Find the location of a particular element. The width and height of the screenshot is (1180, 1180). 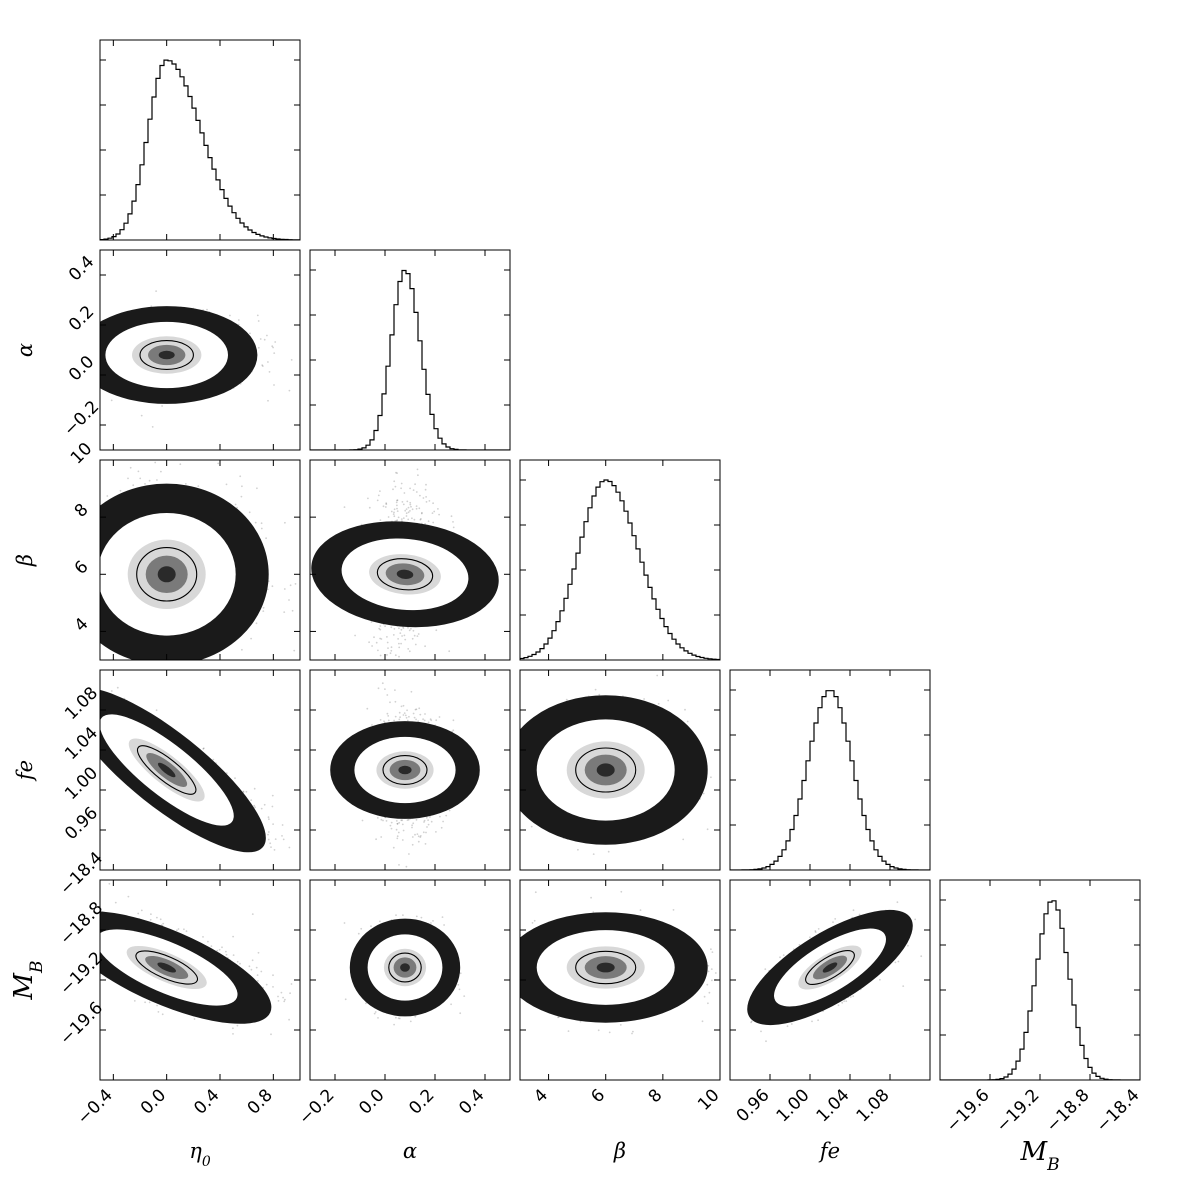

y-tick-label-MB: −18.8 is located at coordinates (81, 923).